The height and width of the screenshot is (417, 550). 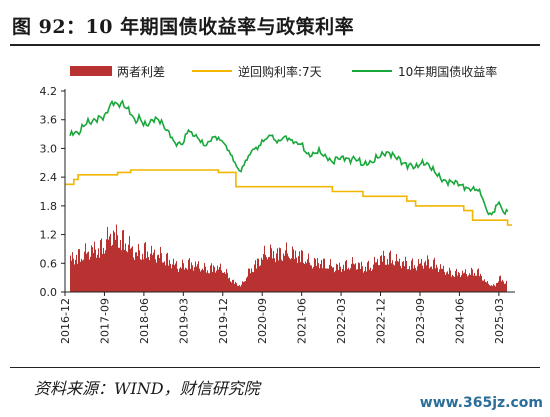 I want to click on y-tick-label: 3.0, so click(x=49, y=148).